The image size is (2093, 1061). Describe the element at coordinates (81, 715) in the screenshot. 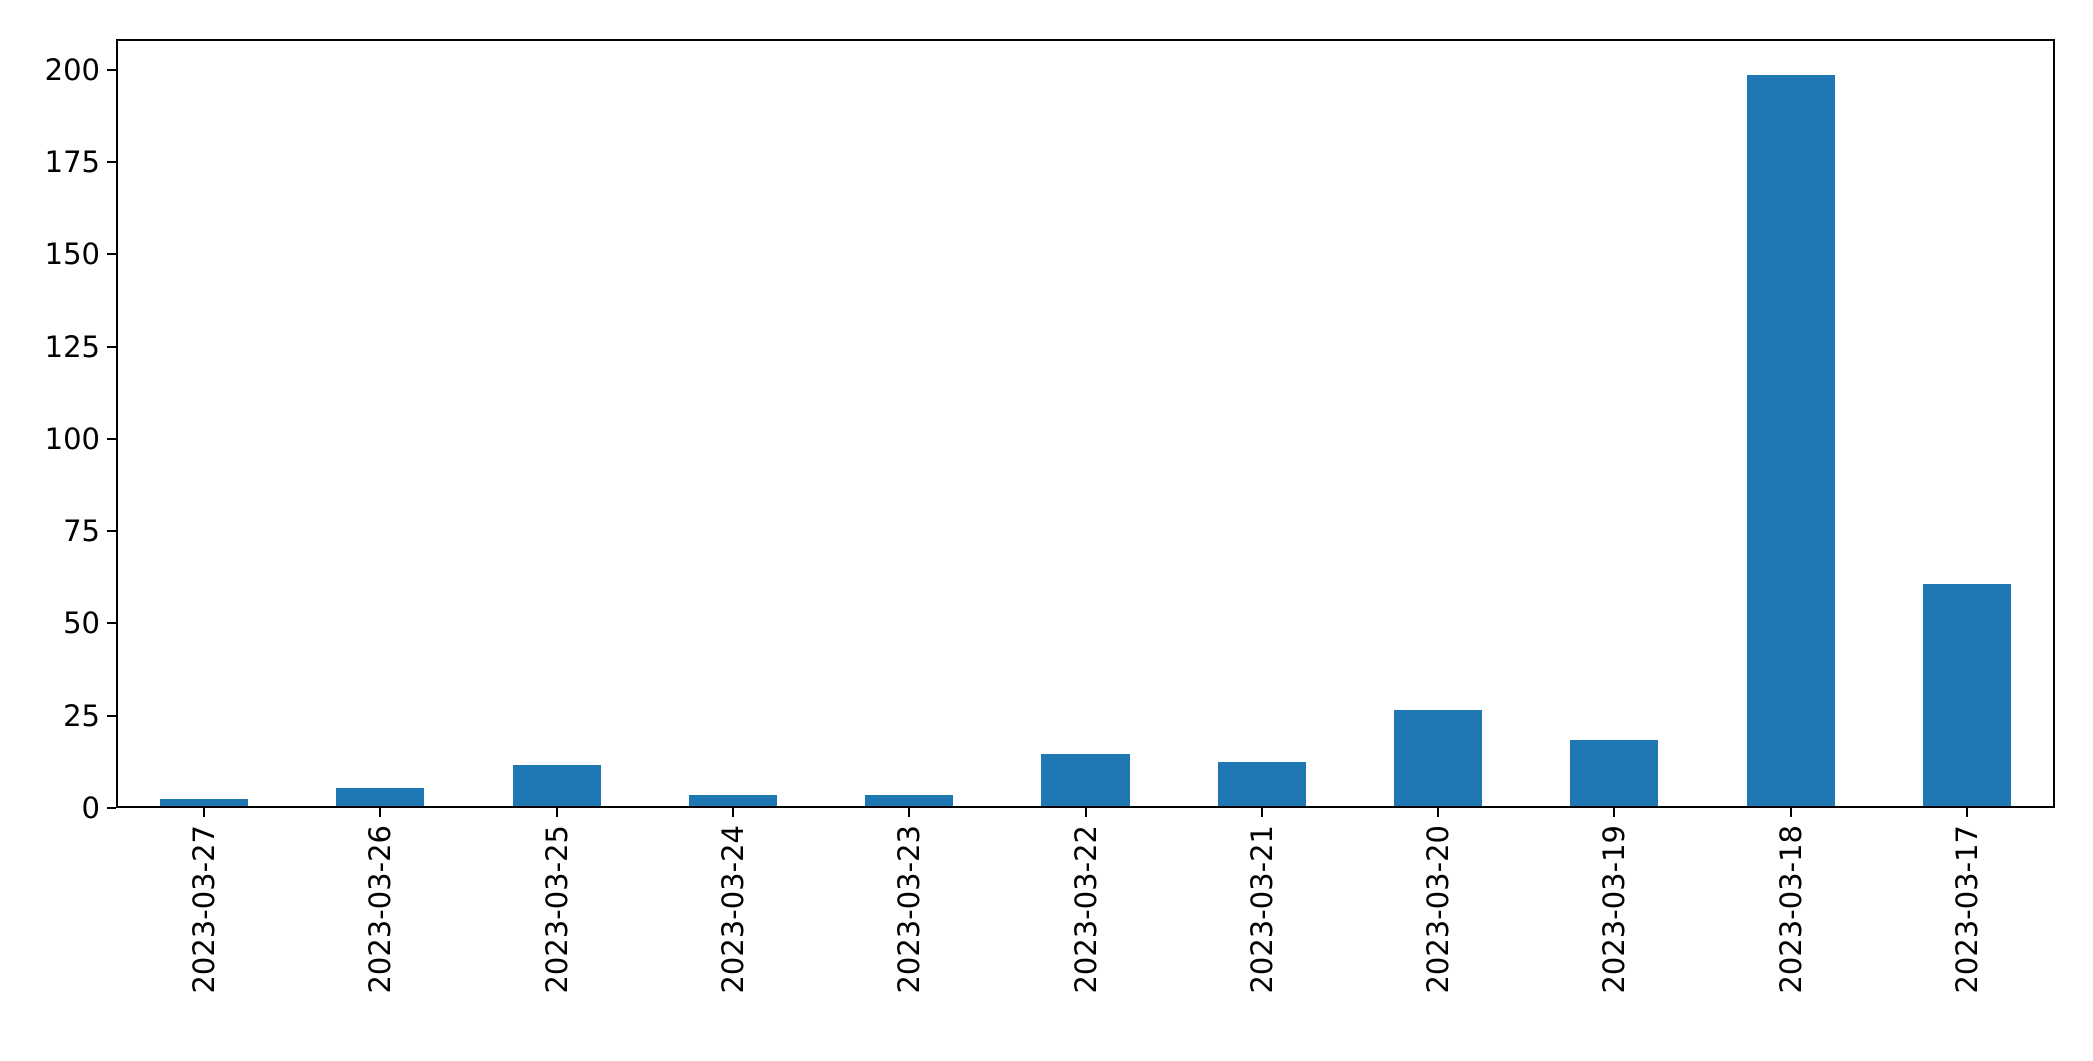

I see `y-tick-label: 25` at that location.